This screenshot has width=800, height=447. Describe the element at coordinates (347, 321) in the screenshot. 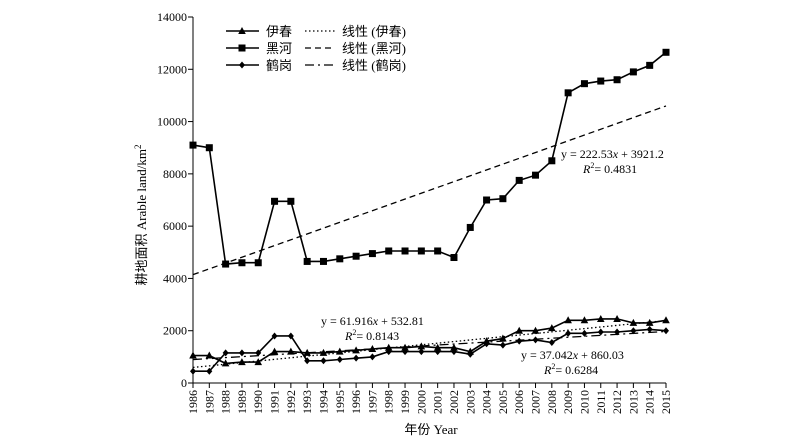

I see `equation-text: y = 61.916` at that location.